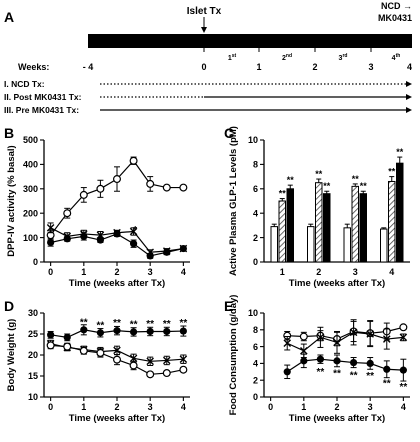  Describe the element at coordinates (290, 225) in the screenshot. I see `bar-solid` at that location.